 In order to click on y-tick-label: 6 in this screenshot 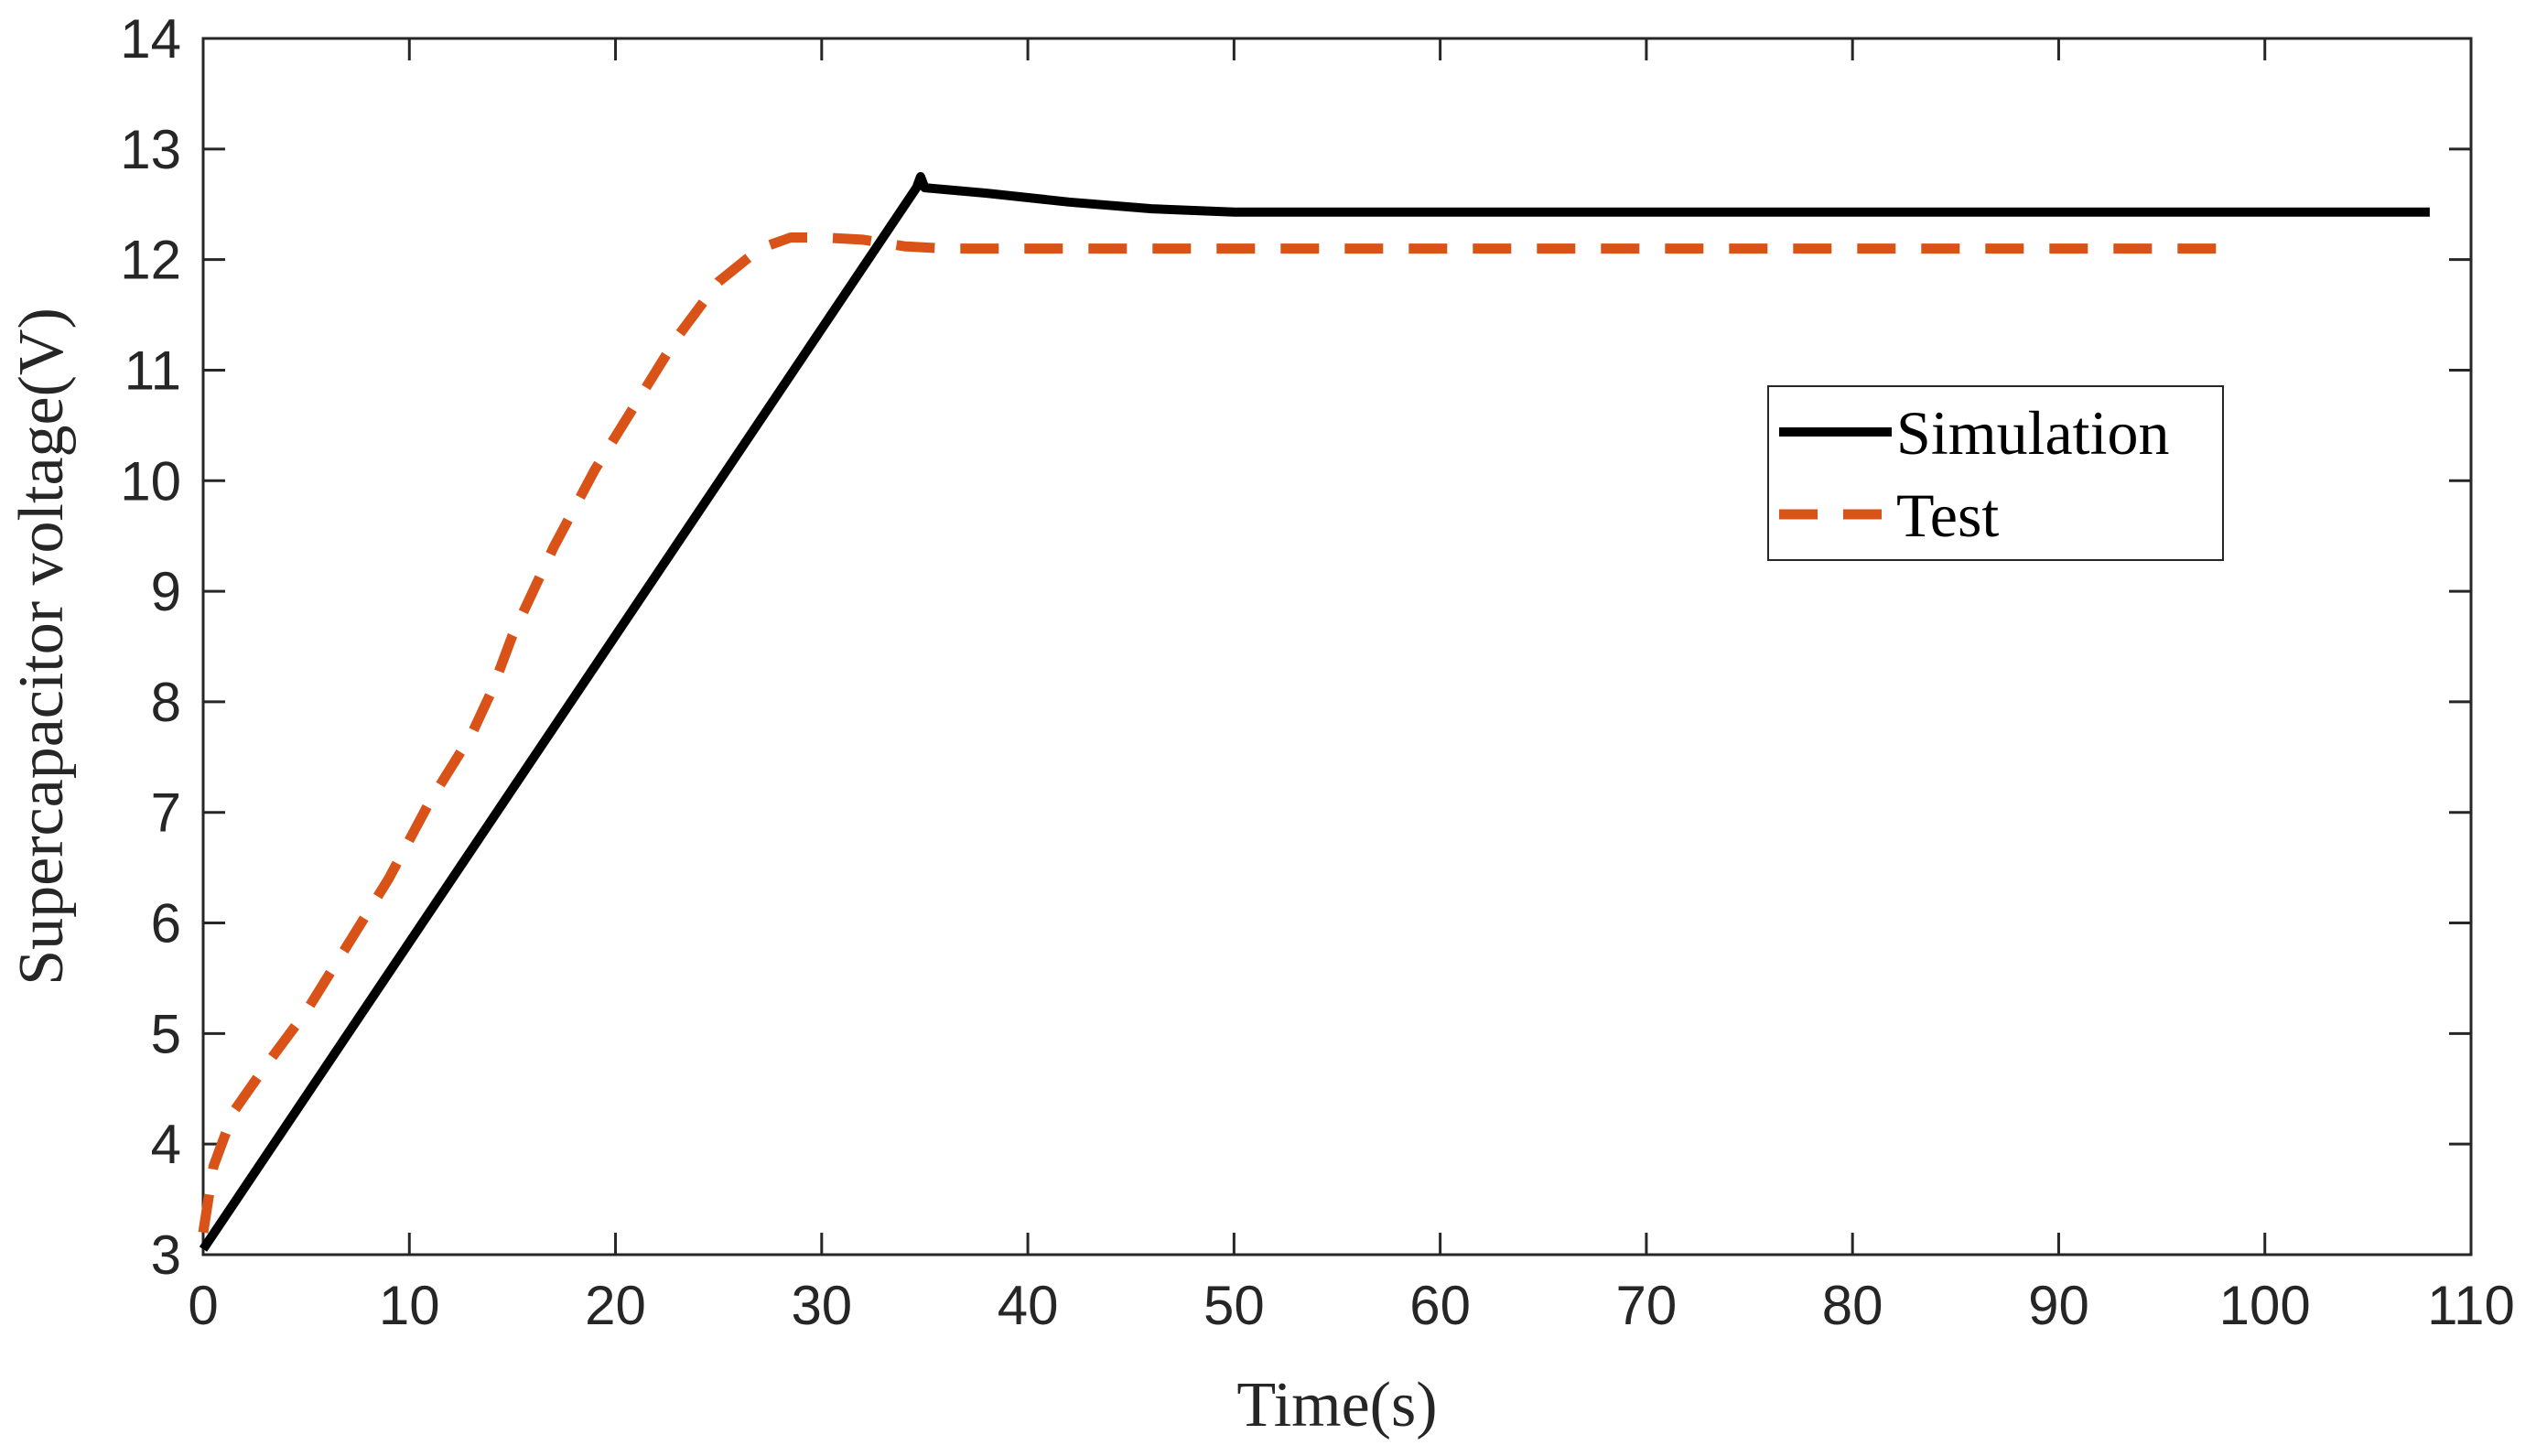, I will do `click(166, 923)`.